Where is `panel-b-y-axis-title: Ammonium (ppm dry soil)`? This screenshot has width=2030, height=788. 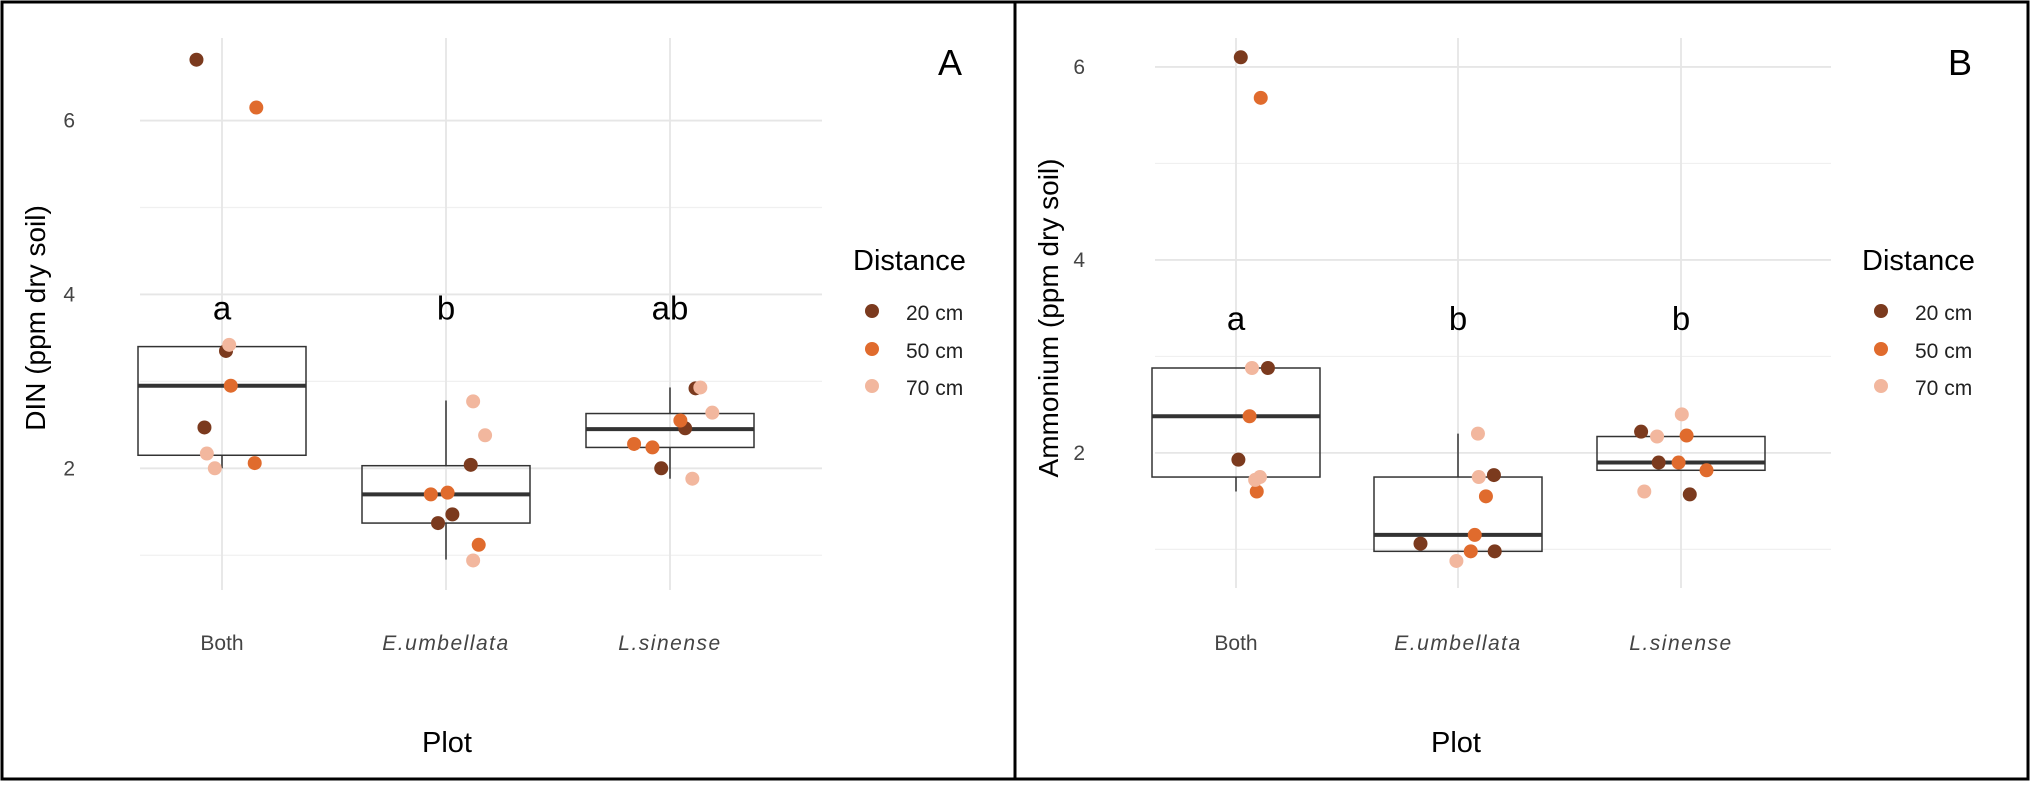
panel-b-y-axis-title: Ammonium (ppm dry soil) is located at coordinates (1048, 318).